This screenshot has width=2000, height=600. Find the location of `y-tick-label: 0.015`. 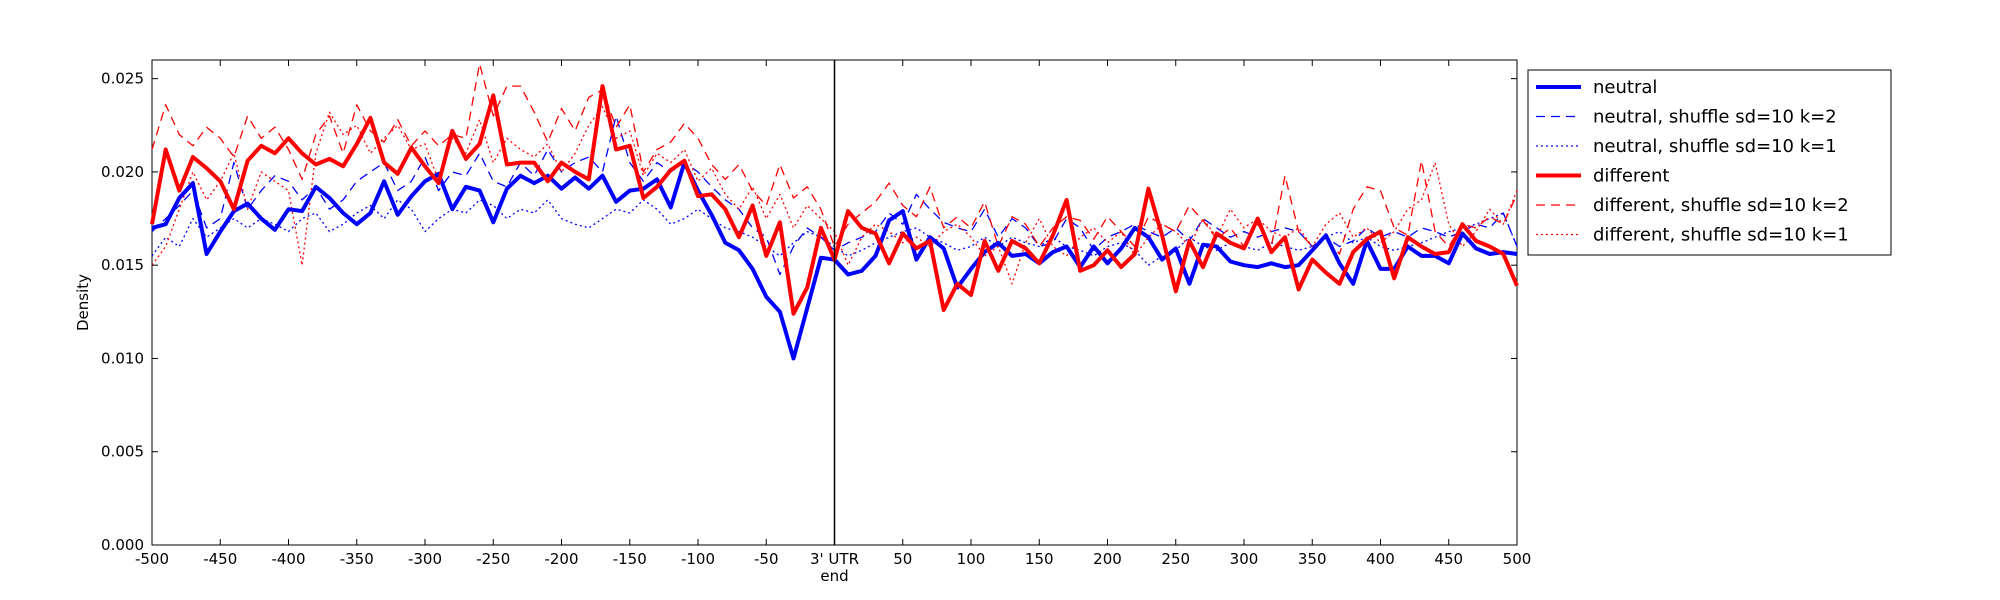

y-tick-label: 0.015 is located at coordinates (122, 265).